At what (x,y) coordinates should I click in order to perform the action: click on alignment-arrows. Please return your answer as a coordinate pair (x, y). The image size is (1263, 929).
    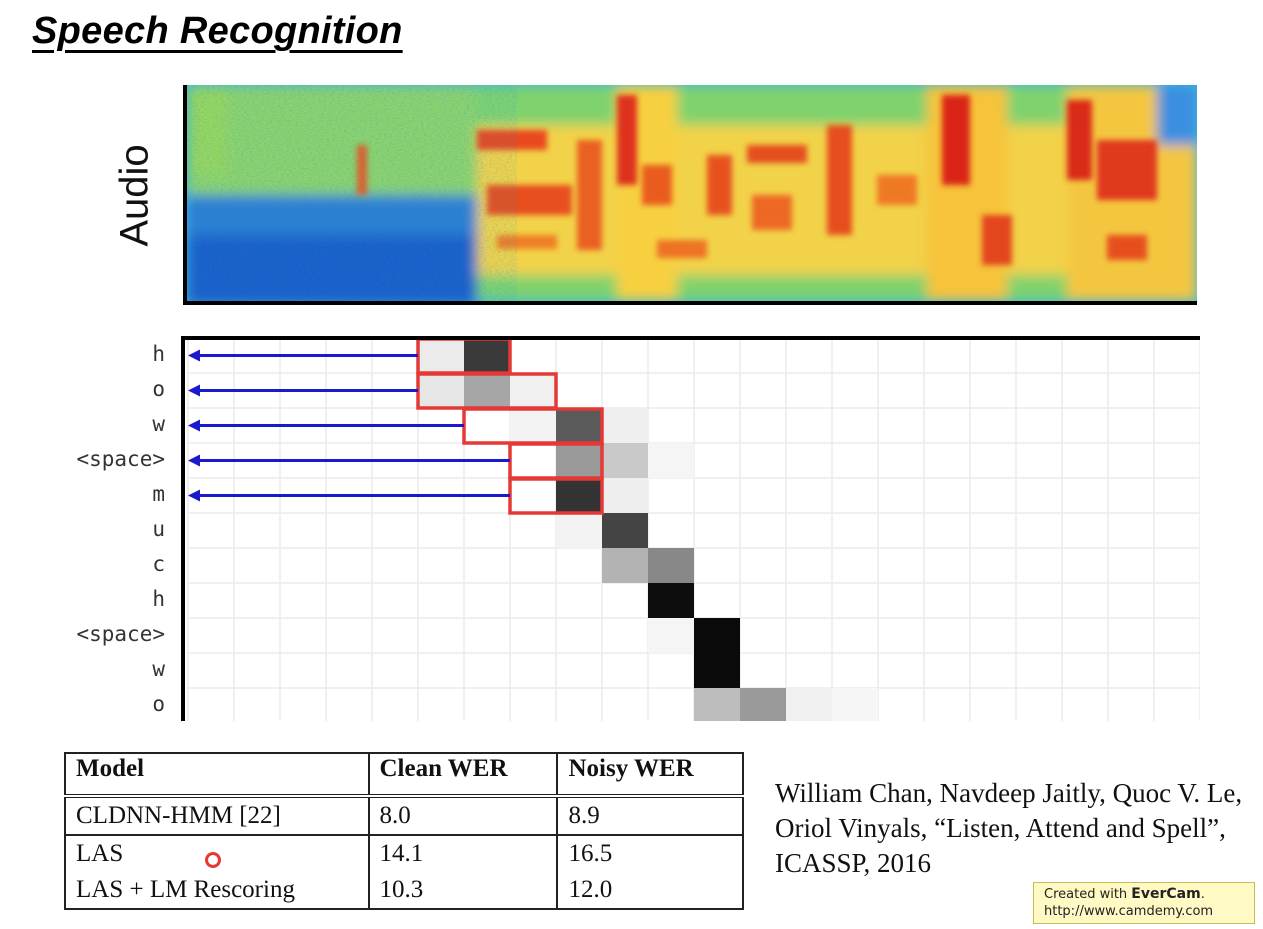
    Looking at the image, I should click on (349, 425).